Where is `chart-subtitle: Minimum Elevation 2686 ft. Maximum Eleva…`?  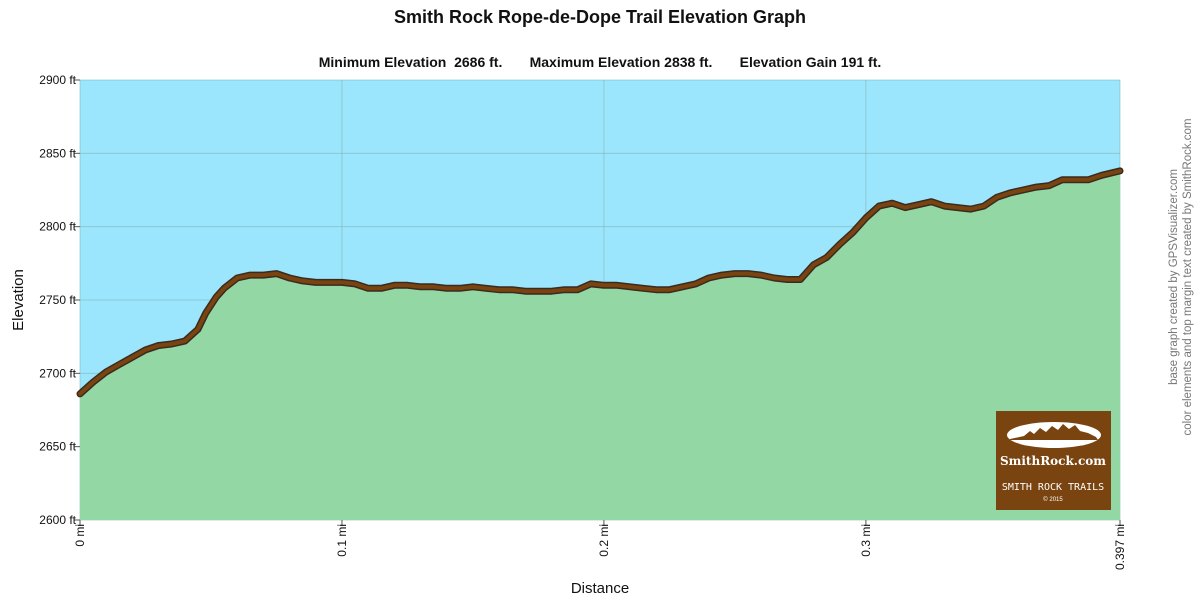 chart-subtitle: Minimum Elevation 2686 ft. Maximum Eleva… is located at coordinates (600, 62).